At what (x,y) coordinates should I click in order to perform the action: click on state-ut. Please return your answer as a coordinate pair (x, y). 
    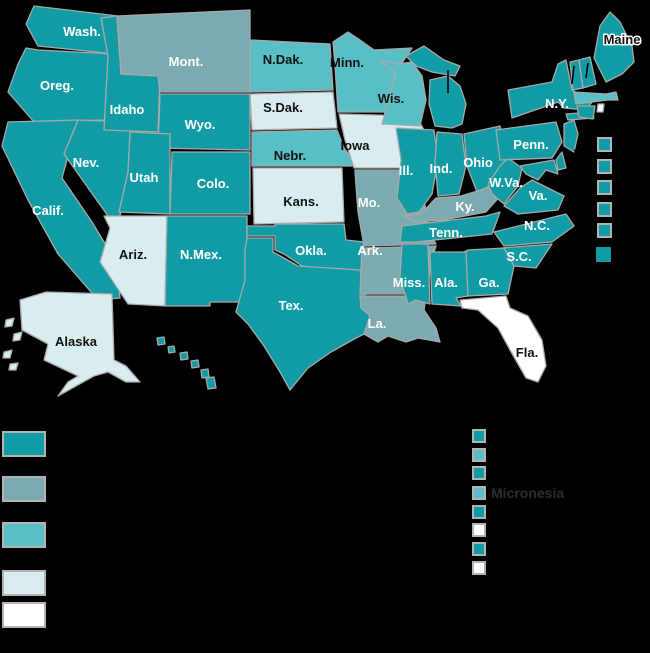
    Looking at the image, I should click on (144, 173).